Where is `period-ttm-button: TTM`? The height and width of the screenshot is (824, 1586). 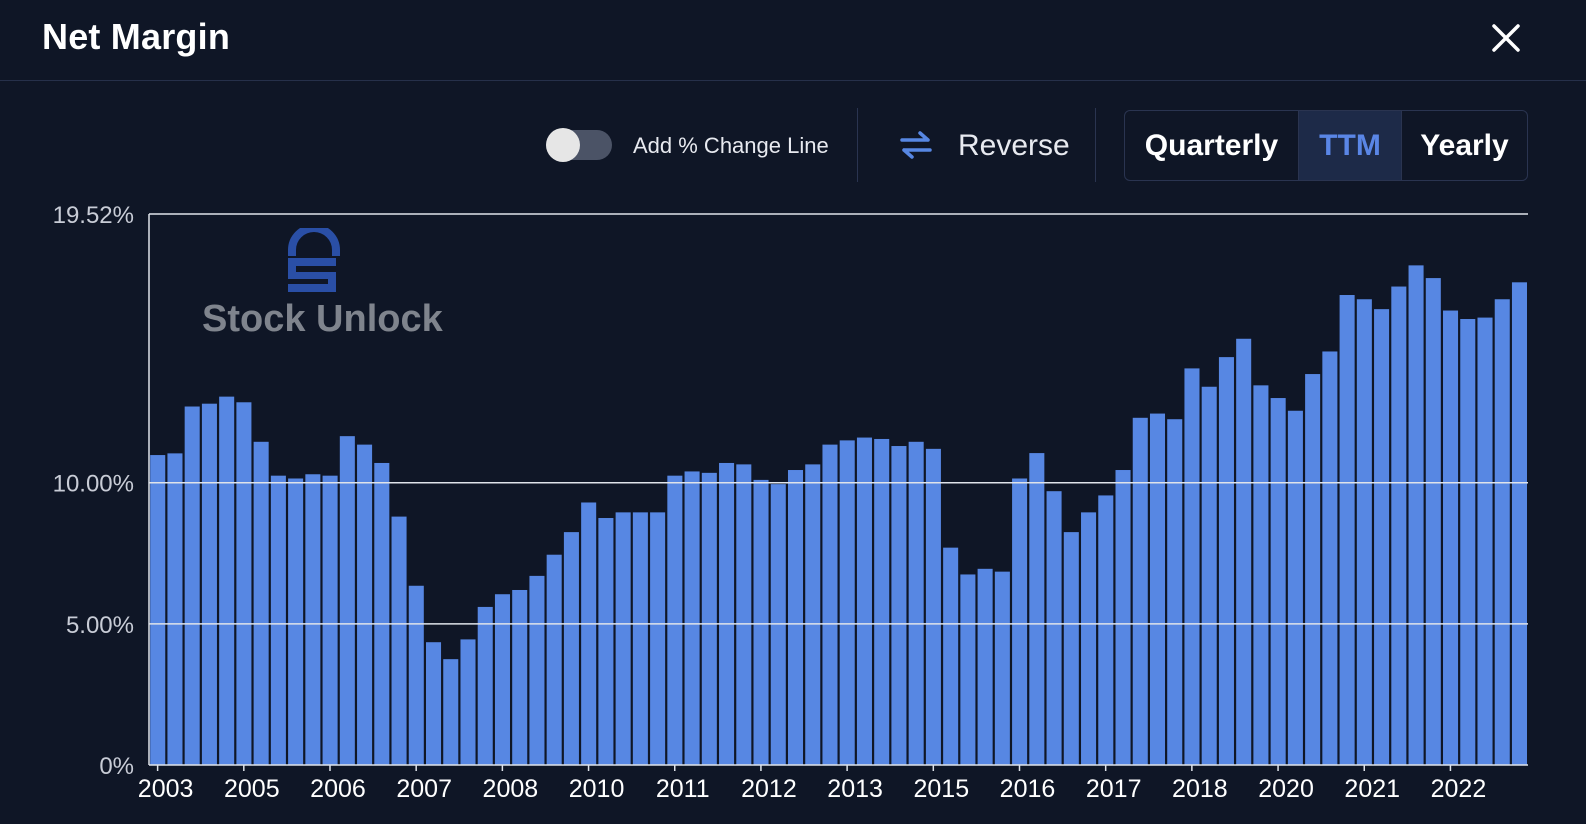
period-ttm-button: TTM is located at coordinates (1350, 145).